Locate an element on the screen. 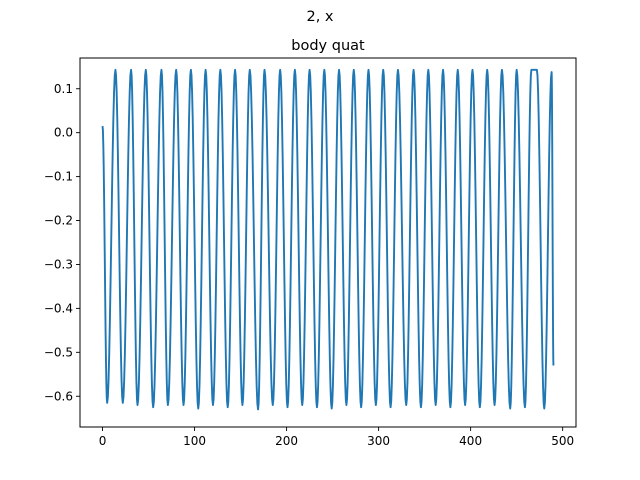 This screenshot has height=480, width=640. x-tick-label: 200 is located at coordinates (286, 441).